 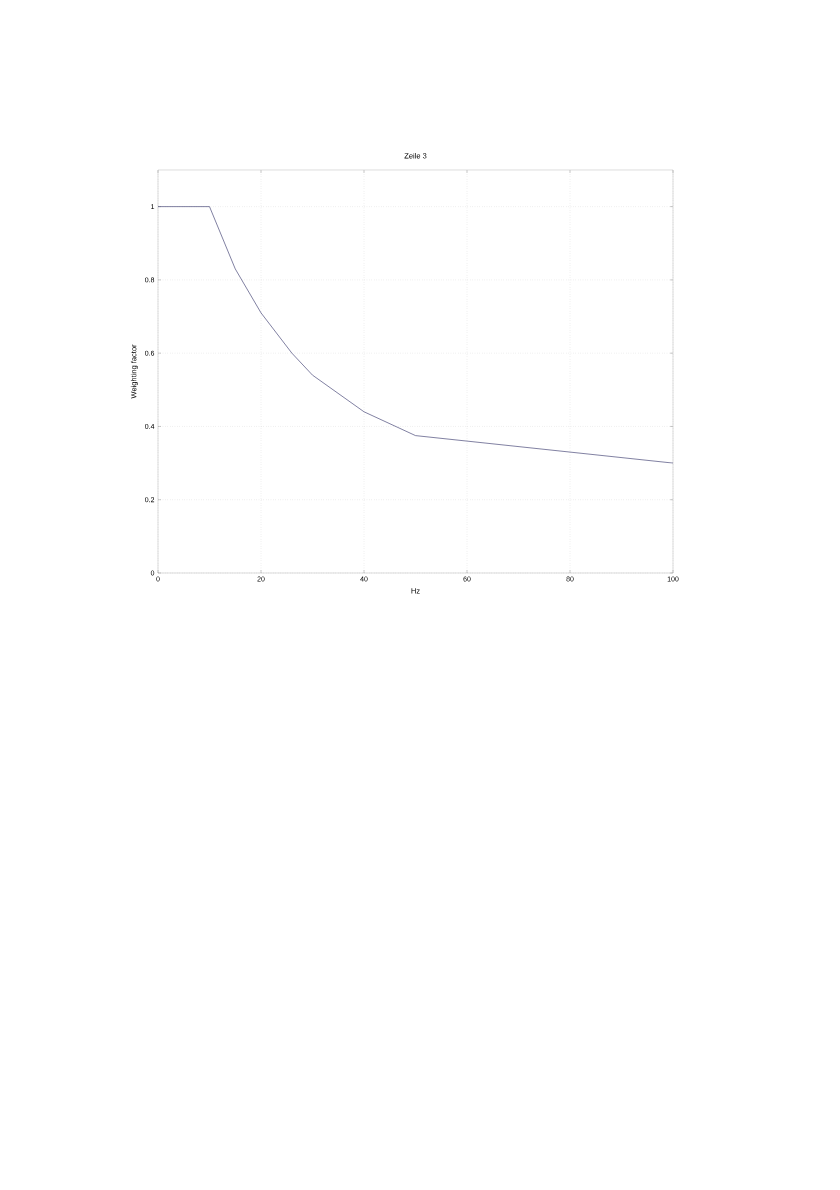 What do you see at coordinates (416, 335) in the screenshot?
I see `line-series` at bounding box center [416, 335].